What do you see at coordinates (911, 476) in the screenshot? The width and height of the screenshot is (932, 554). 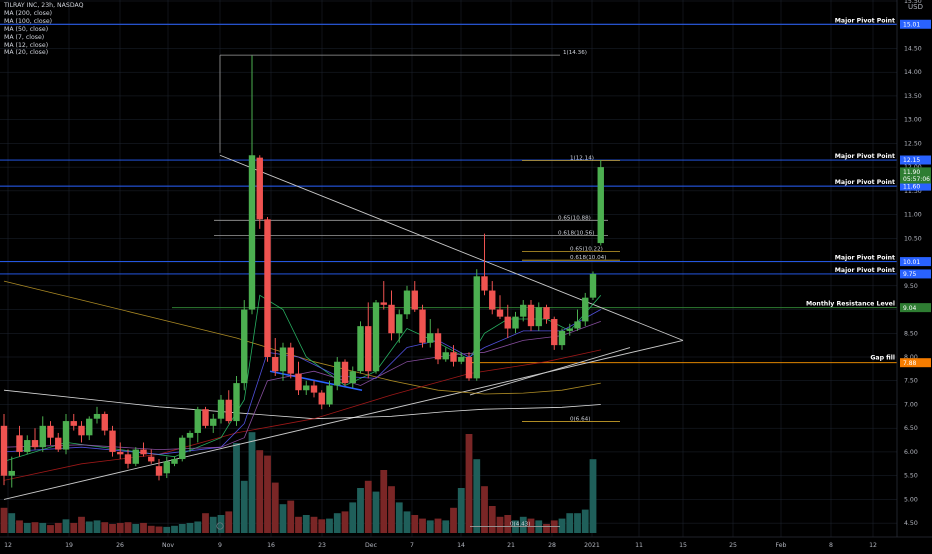 I see `price-tick-label: 5.50` at bounding box center [911, 476].